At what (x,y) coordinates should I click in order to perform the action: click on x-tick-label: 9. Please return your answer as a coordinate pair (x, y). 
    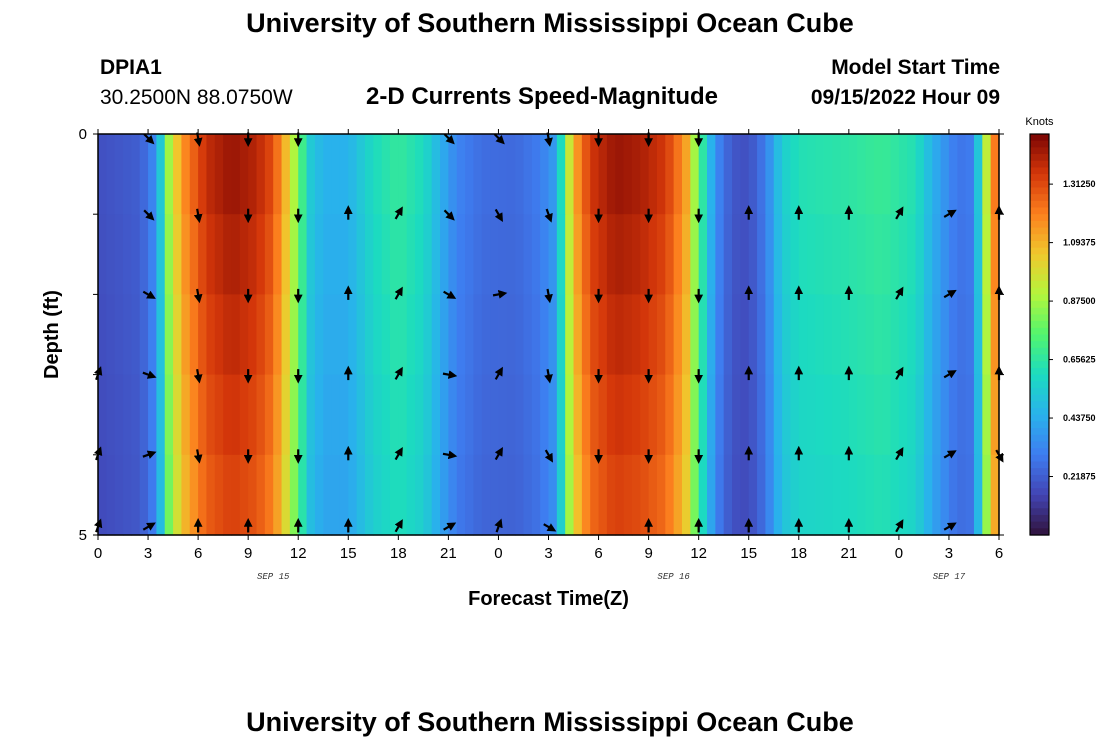
    Looking at the image, I should click on (248, 553).